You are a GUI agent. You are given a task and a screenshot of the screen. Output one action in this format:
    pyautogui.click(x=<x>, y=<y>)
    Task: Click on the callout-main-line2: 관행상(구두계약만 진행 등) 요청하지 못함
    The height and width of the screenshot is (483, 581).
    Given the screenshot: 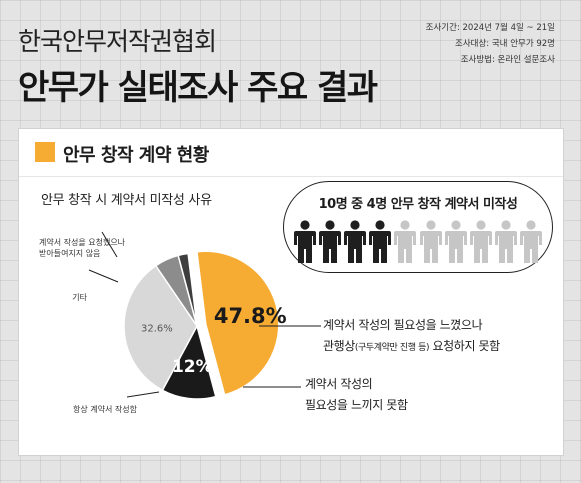 What is the action you would take?
    pyautogui.click(x=411, y=347)
    